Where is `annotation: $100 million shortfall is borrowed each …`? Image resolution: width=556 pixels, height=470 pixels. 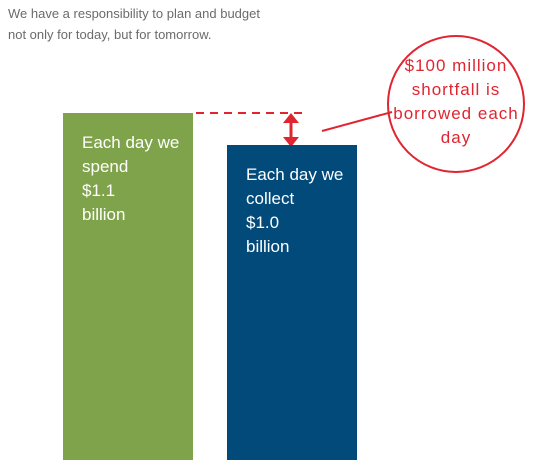 annotation: $100 million shortfall is borrowed each … is located at coordinates (456, 101).